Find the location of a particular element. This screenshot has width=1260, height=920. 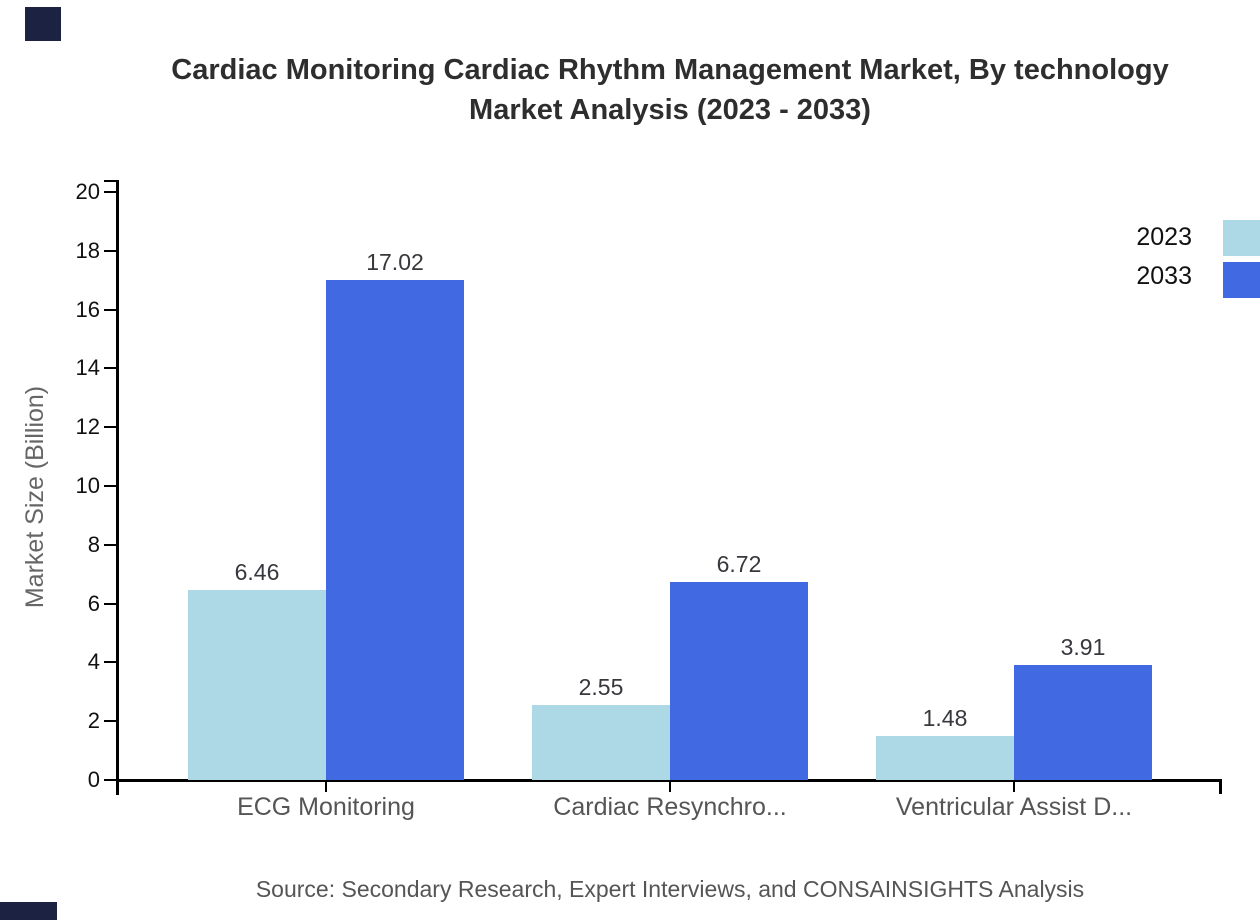

y-tick-label-0: 0 is located at coordinates (93, 779).